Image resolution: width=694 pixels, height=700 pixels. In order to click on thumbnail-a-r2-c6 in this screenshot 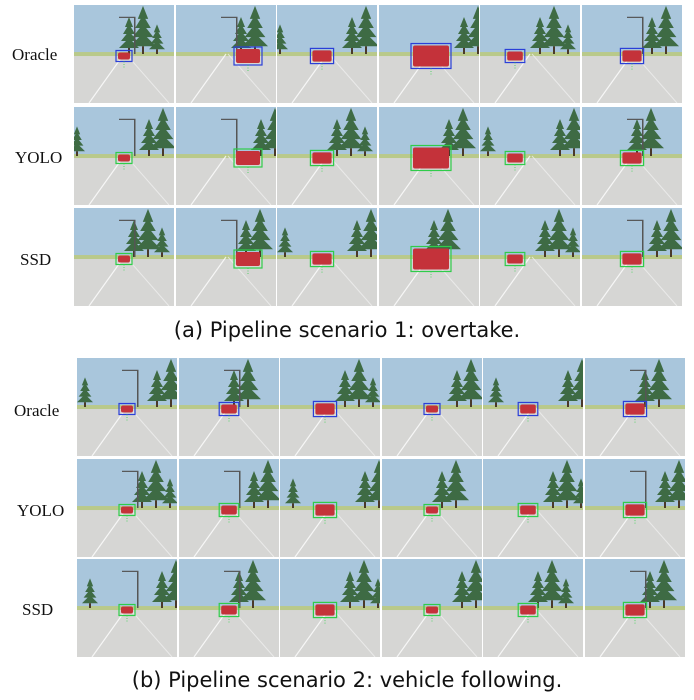, I will do `click(631, 156)`.